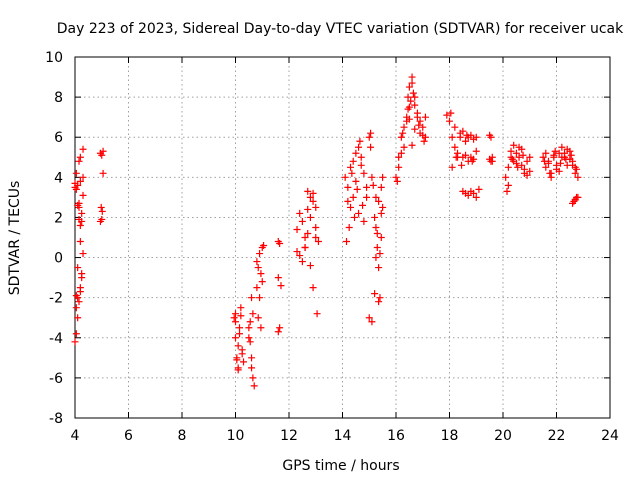  Describe the element at coordinates (610, 436) in the screenshot. I see `x-tick-label: 24` at that location.